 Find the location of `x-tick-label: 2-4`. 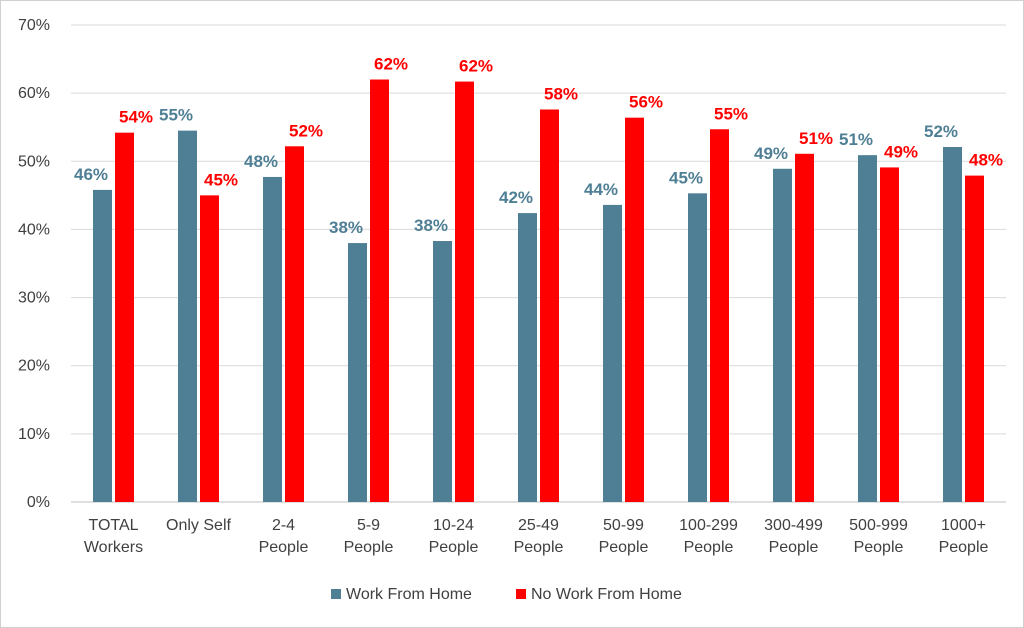

x-tick-label: 2-4 is located at coordinates (283, 525).